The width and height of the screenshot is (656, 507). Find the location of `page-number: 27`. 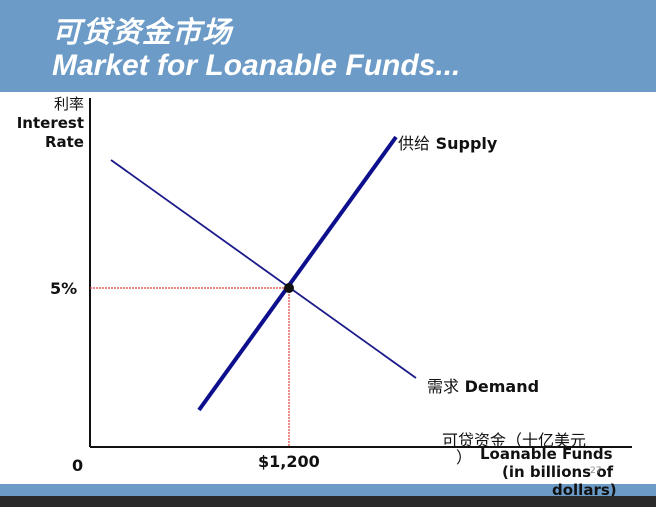

page-number: 27 is located at coordinates (596, 471).